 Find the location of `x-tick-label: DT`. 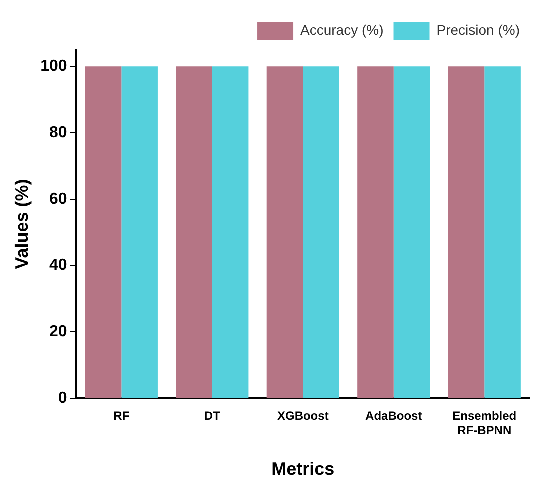

x-tick-label: DT is located at coordinates (213, 416).